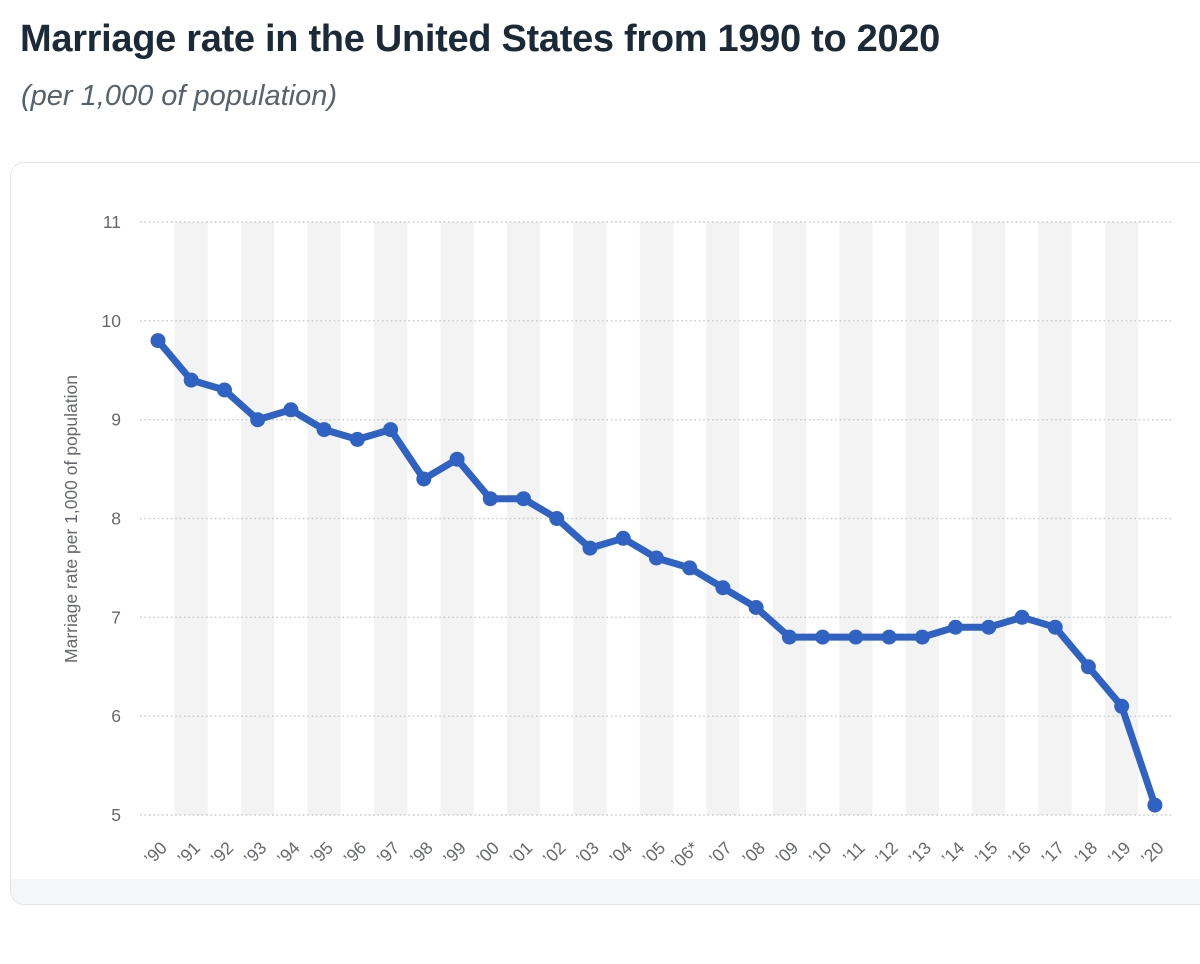 The width and height of the screenshot is (1200, 964). I want to click on x-tick-label: ’97, so click(388, 853).